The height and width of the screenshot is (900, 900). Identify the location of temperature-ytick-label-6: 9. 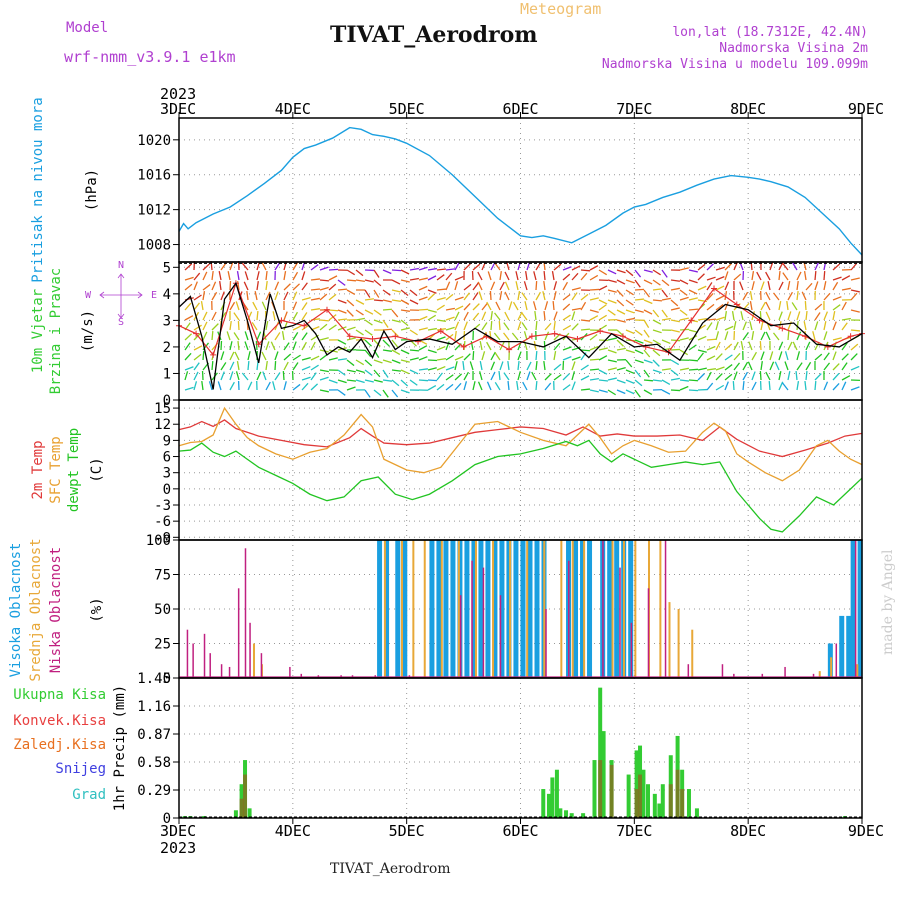
(167, 441).